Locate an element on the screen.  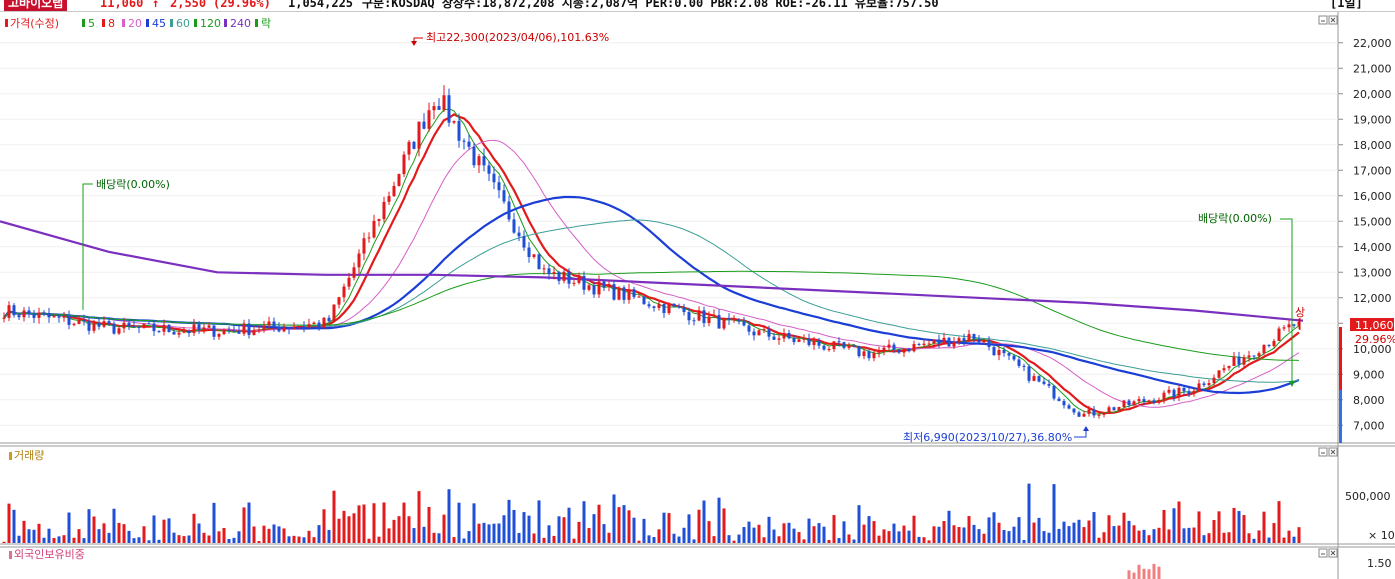
period-selector: [1일] is located at coordinates (1346, 5).